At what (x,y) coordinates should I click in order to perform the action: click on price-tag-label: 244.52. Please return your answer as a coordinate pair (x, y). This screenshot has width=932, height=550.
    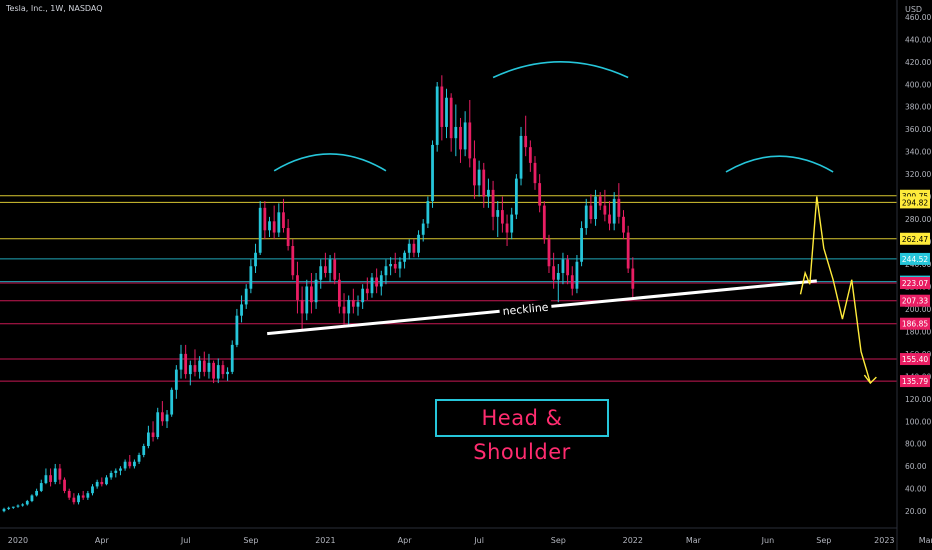
    Looking at the image, I should click on (915, 259).